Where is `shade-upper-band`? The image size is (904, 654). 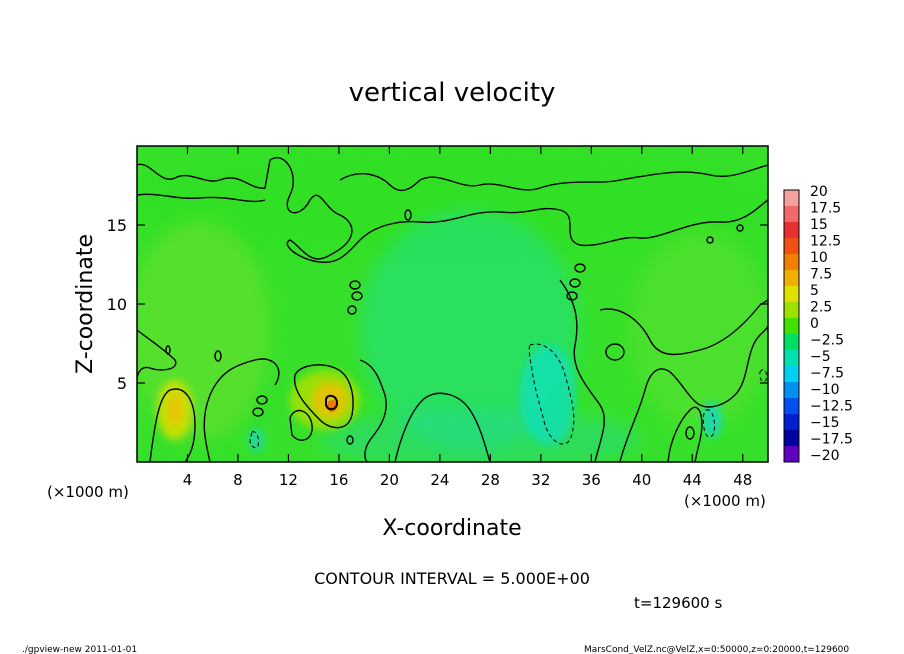
shade-upper-band is located at coordinates (452, 203).